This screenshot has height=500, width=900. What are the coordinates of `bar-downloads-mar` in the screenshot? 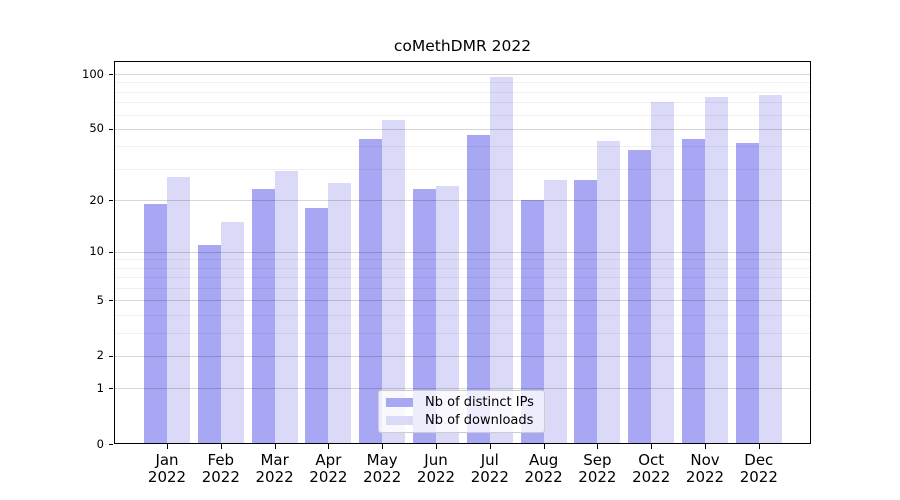 It's located at (286, 307).